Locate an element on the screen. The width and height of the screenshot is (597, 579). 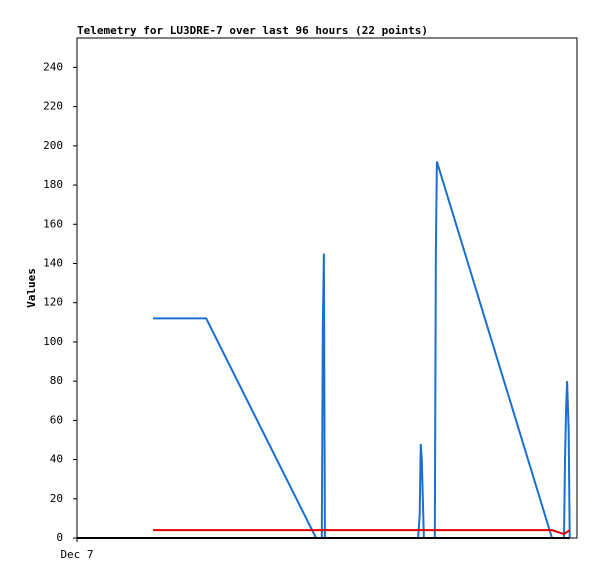
y-tick-label: 80 is located at coordinates (56, 380).